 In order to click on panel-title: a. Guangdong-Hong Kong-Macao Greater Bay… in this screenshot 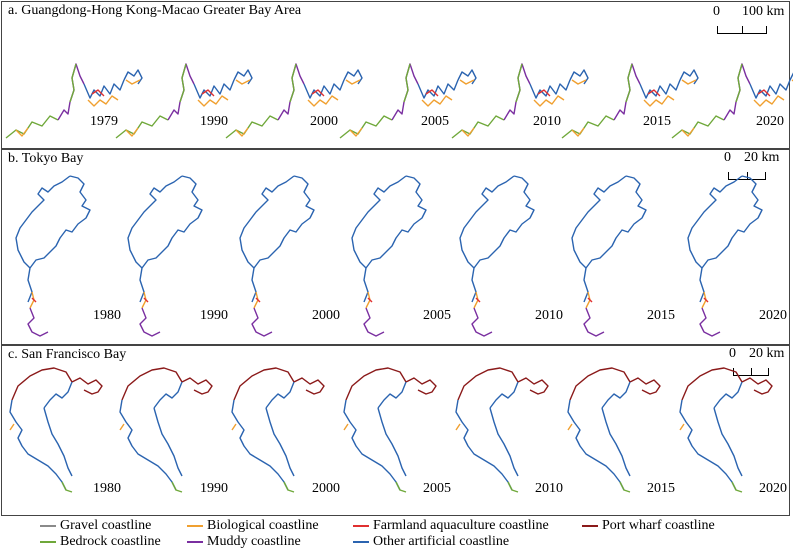, I will do `click(155, 10)`.